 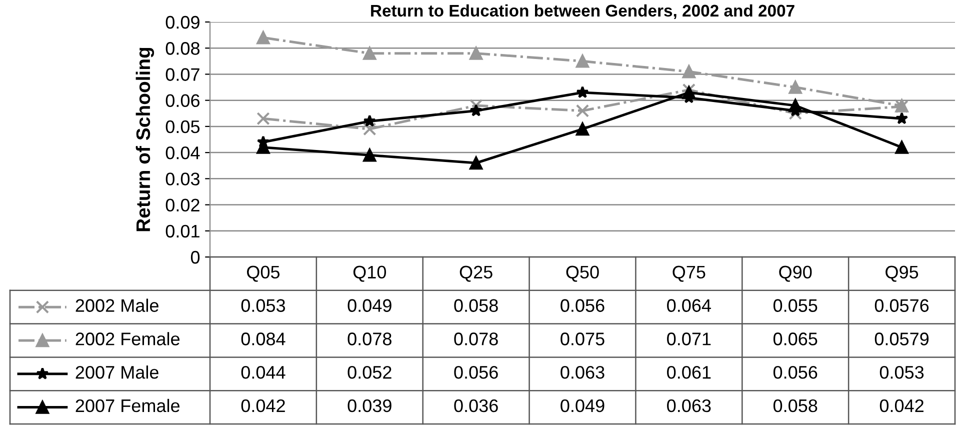 What do you see at coordinates (128, 339) in the screenshot?
I see `legend-label: 2002 Female` at bounding box center [128, 339].